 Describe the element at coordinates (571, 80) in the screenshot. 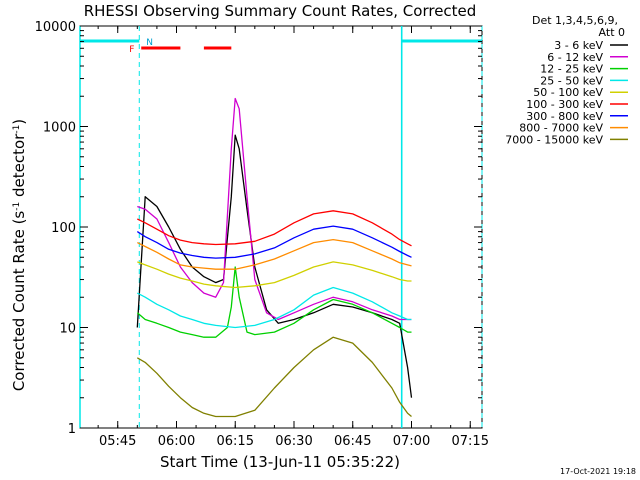

I see `legend-label-3: 25 - 50 keV` at that location.